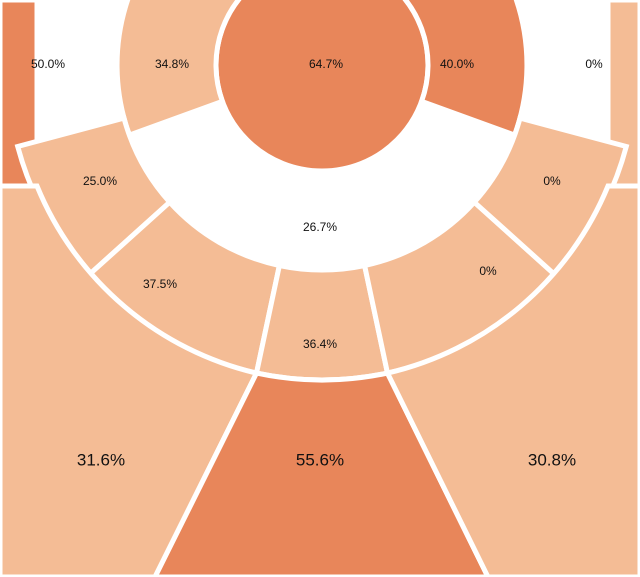 The image size is (640, 577). Describe the element at coordinates (101, 459) in the screenshot. I see `zone-label-three-left-wing: 31.6%` at that location.